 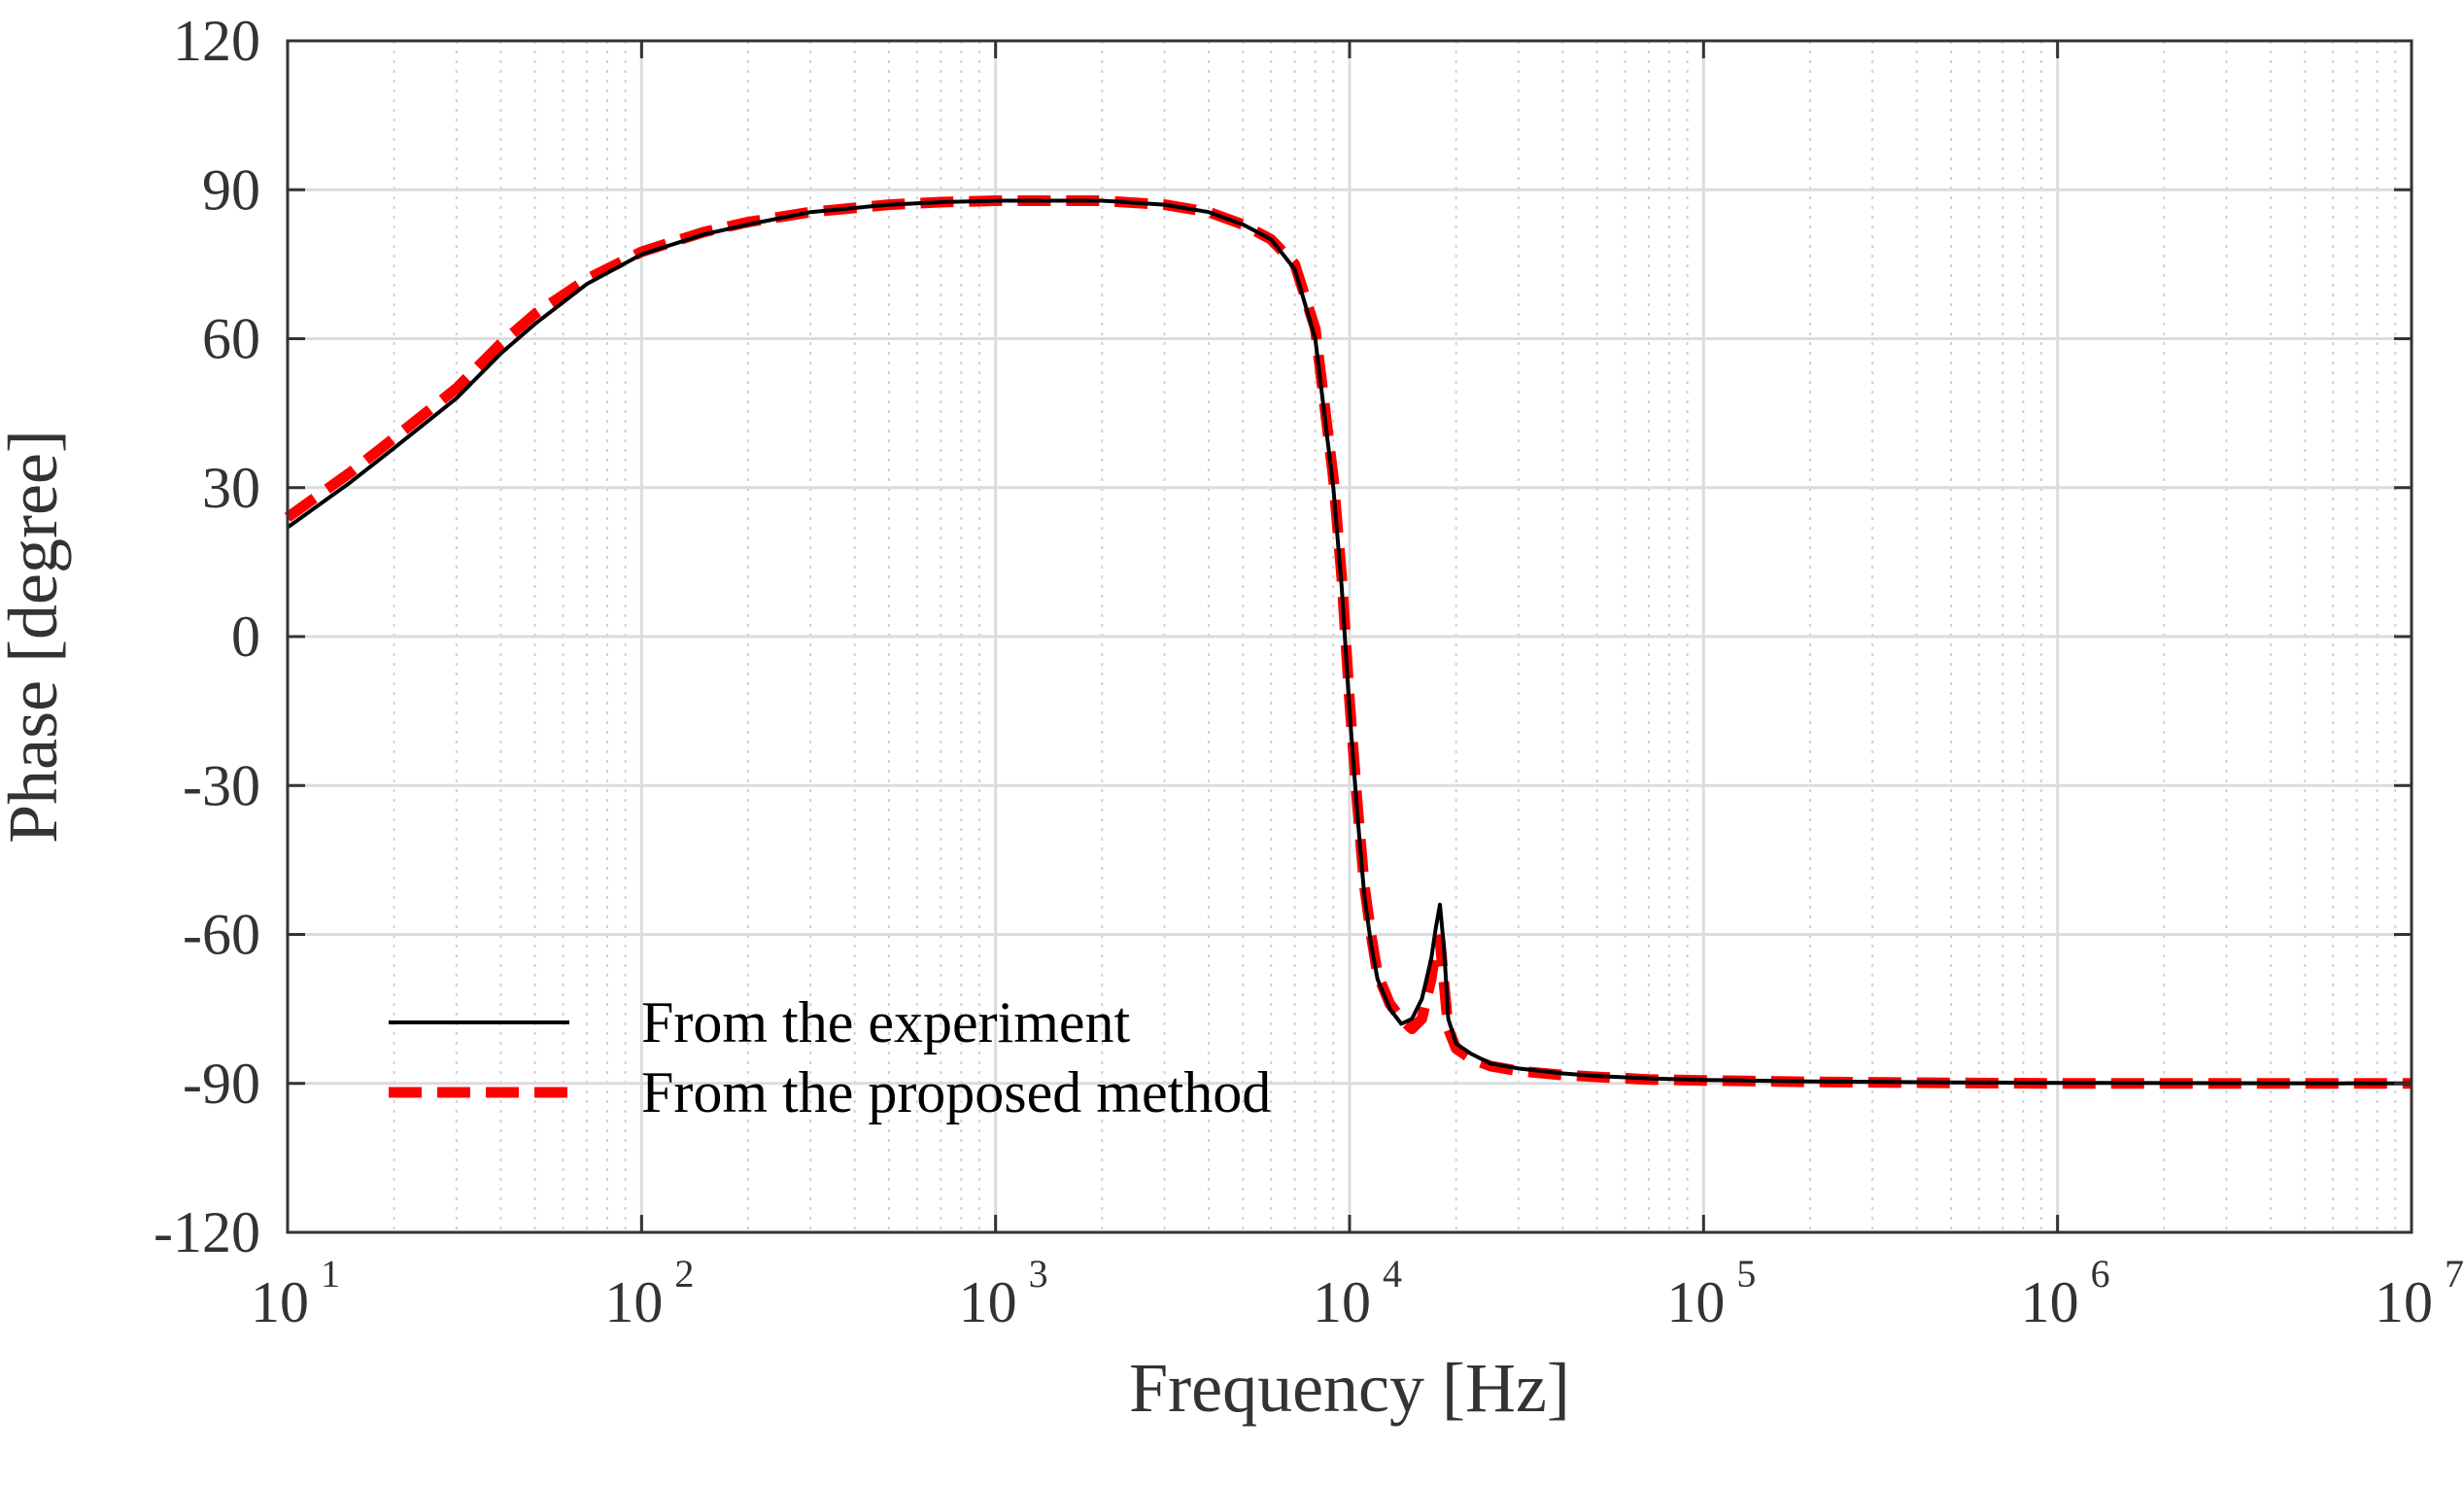 What do you see at coordinates (207, 1232) in the screenshot?
I see `y-tick-label: -120` at bounding box center [207, 1232].